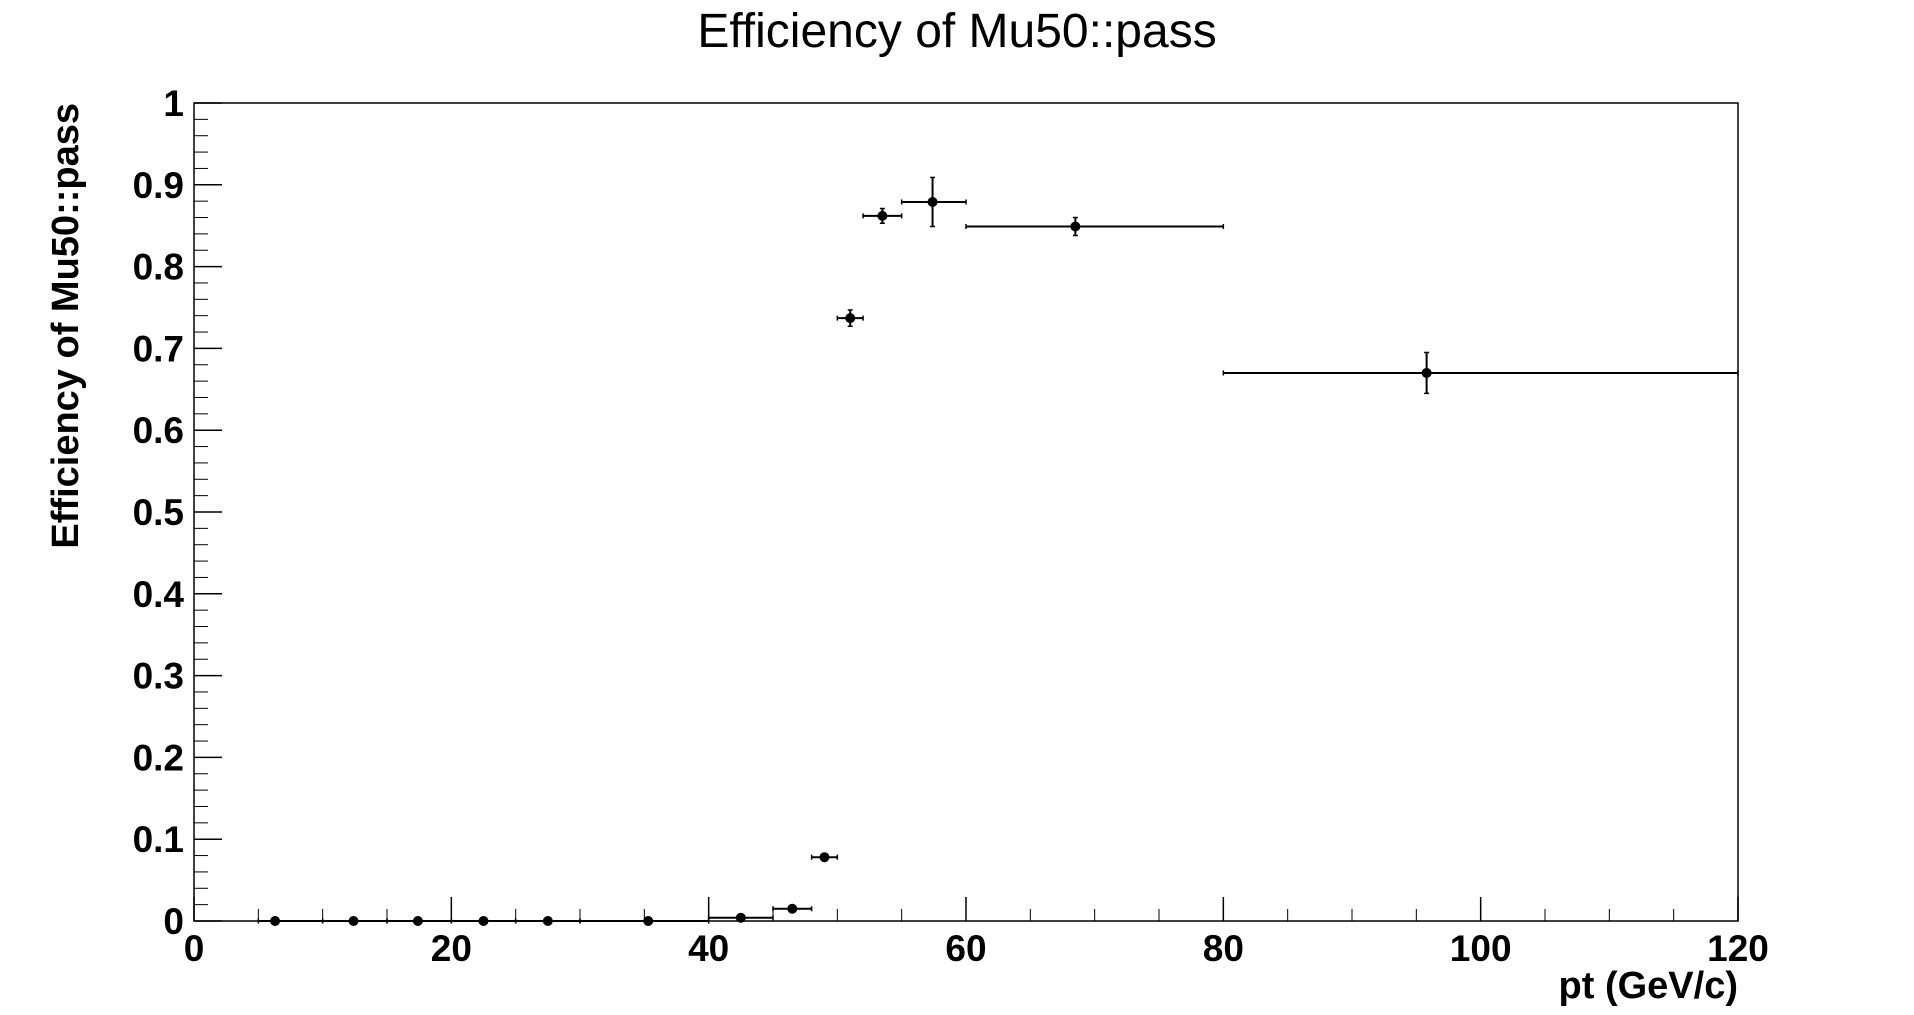 The height and width of the screenshot is (1015, 1914). Describe the element at coordinates (194, 948) in the screenshot. I see `x-tick-label: 0` at that location.